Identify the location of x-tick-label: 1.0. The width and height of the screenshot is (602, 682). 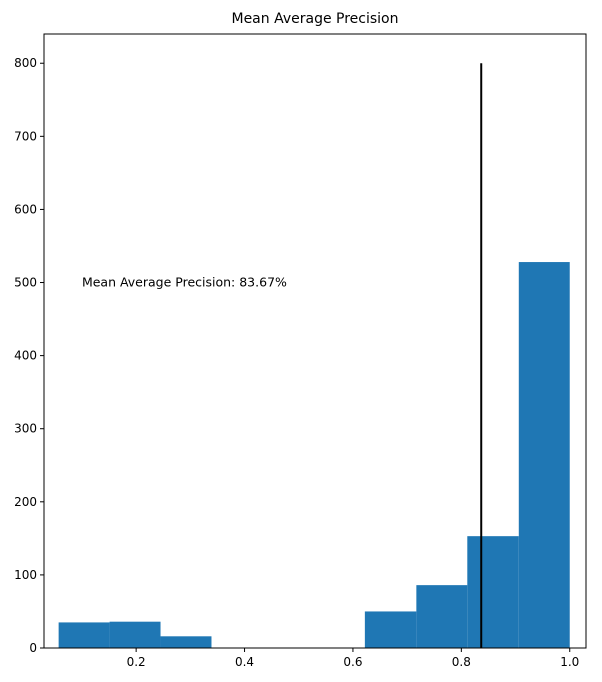
(569, 662).